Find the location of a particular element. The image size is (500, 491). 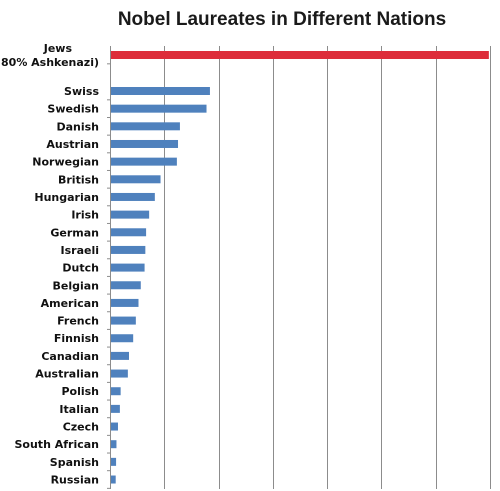

category-label: Israeli is located at coordinates (80, 250).